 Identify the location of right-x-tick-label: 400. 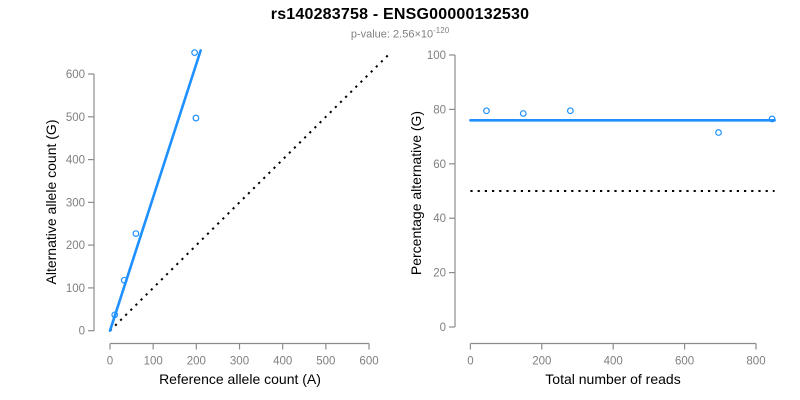
(613, 362).